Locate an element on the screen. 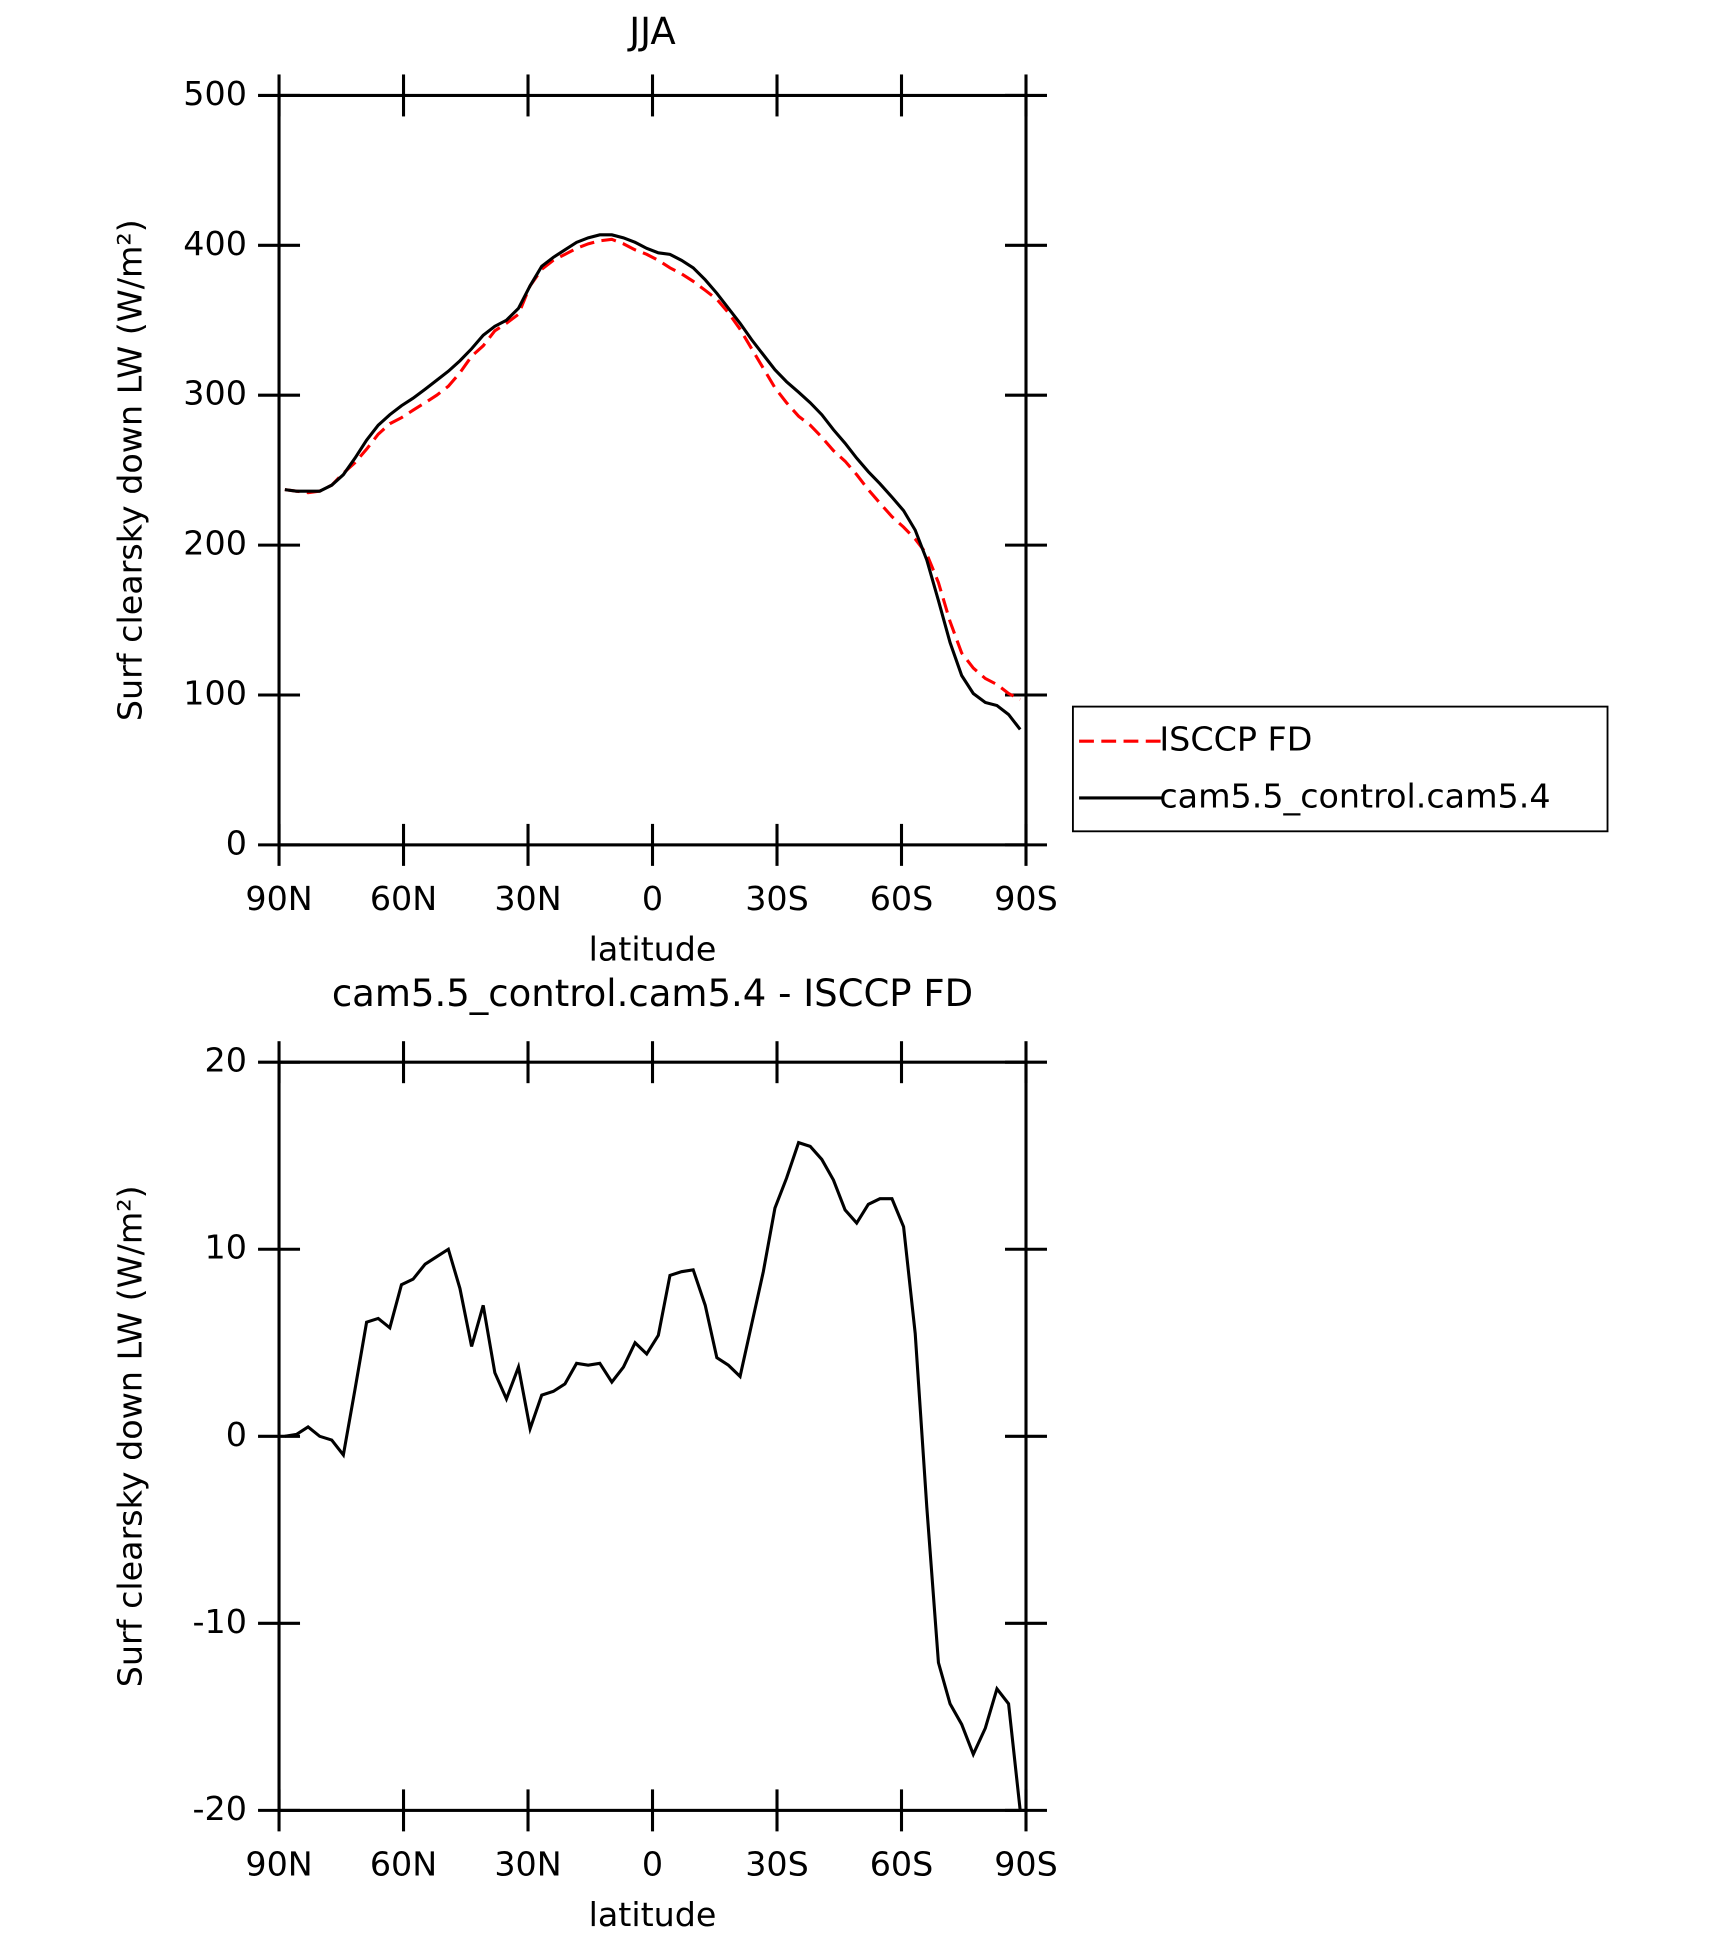  legend-box is located at coordinates (1340, 769).